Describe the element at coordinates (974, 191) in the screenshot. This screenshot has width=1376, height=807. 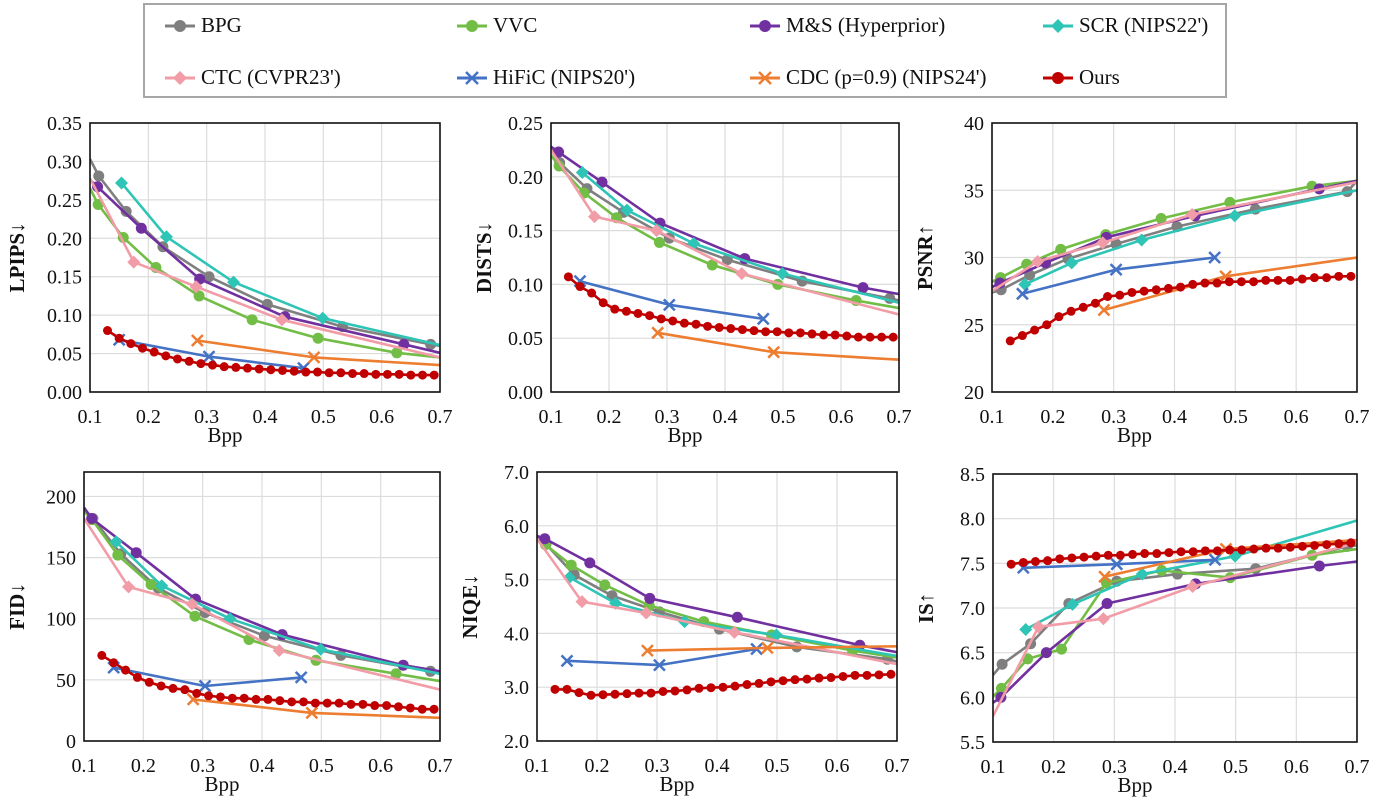
I see `y-tick-label: 35` at that location.